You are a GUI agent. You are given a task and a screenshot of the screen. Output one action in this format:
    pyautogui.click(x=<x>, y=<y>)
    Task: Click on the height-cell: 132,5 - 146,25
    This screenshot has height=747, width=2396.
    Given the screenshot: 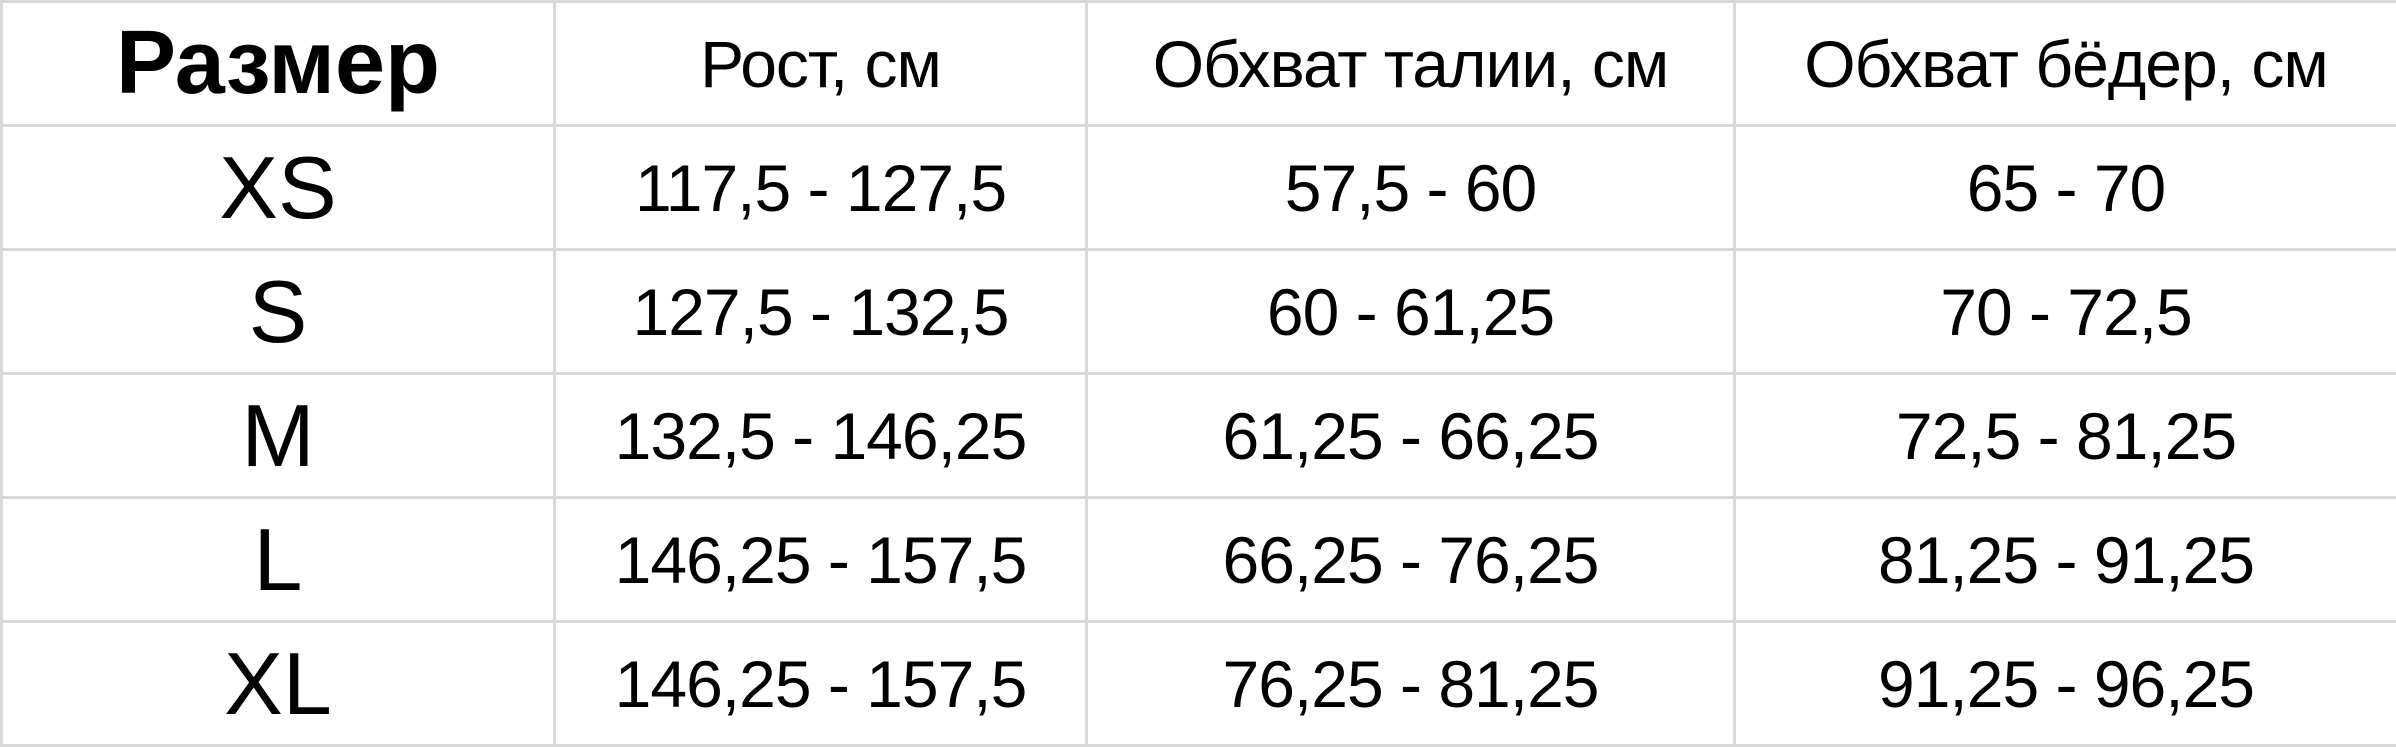 What is the action you would take?
    pyautogui.click(x=821, y=436)
    